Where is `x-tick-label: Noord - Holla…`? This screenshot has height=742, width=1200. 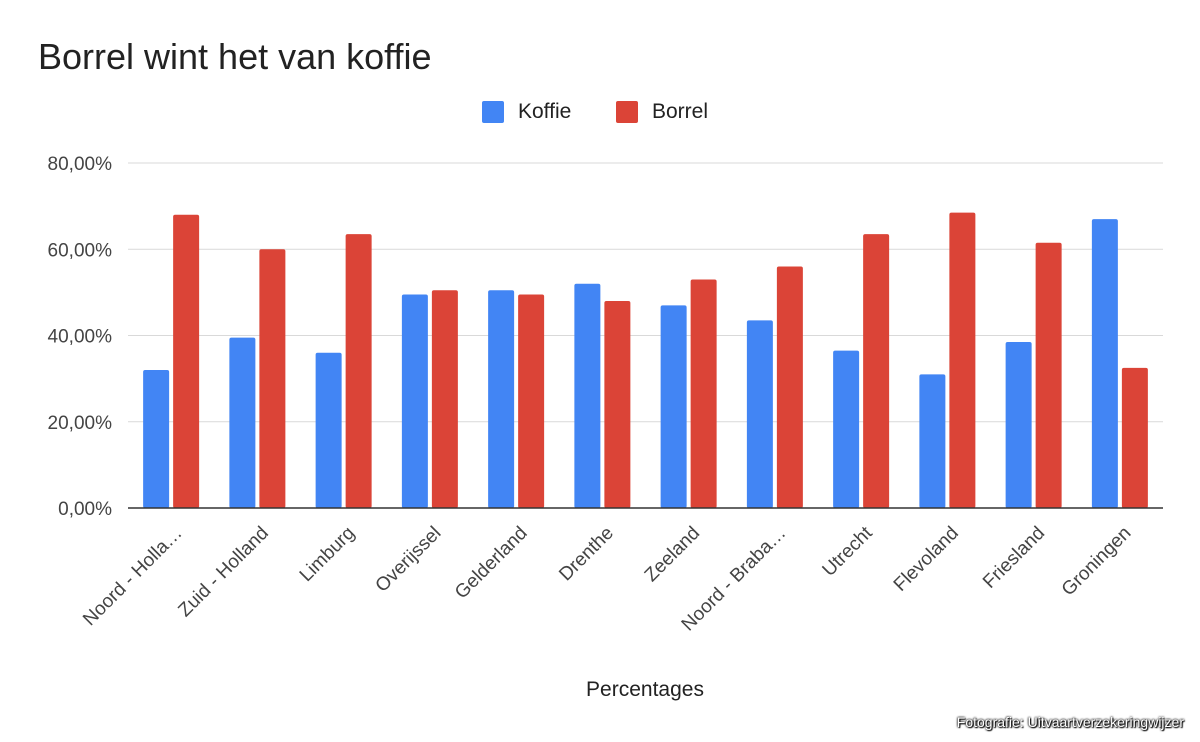 x-tick-label: Noord - Holla… is located at coordinates (132, 576).